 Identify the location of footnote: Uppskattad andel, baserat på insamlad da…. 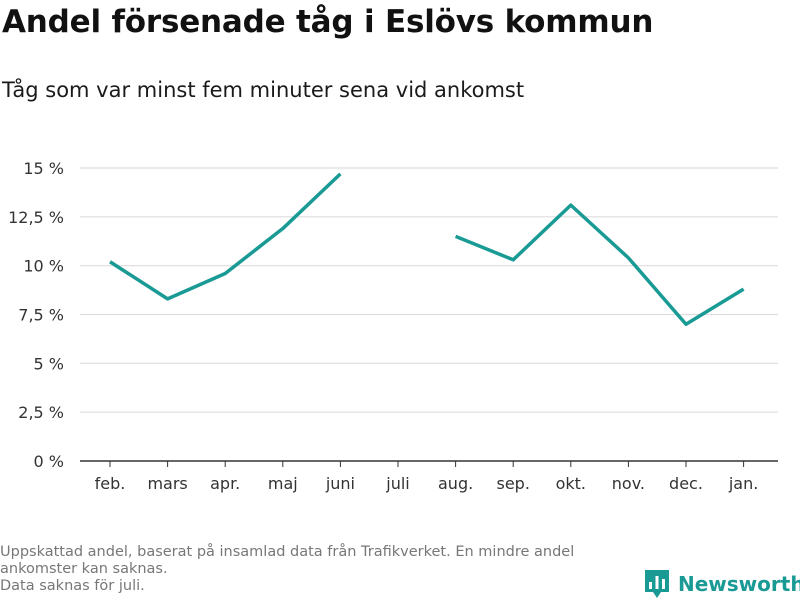
(320, 569).